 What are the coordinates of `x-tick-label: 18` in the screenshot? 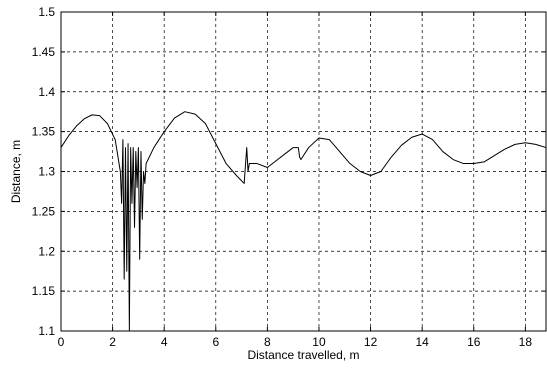 It's located at (526, 342).